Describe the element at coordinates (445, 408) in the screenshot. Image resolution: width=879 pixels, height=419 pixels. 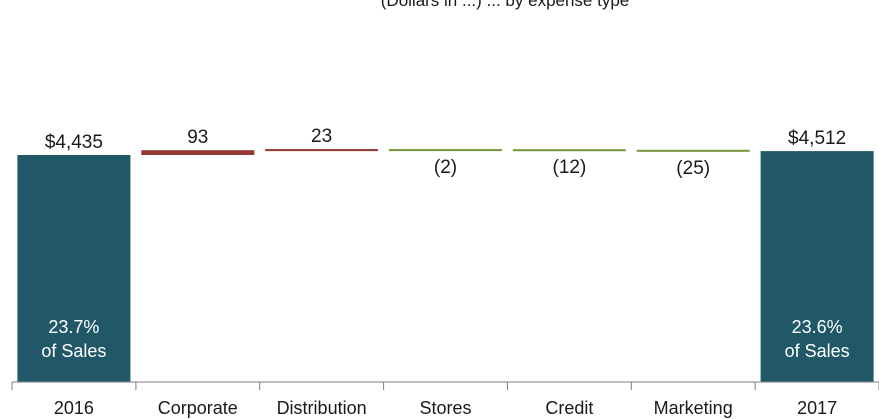
I see `x-tick-label-stores: Stores` at that location.